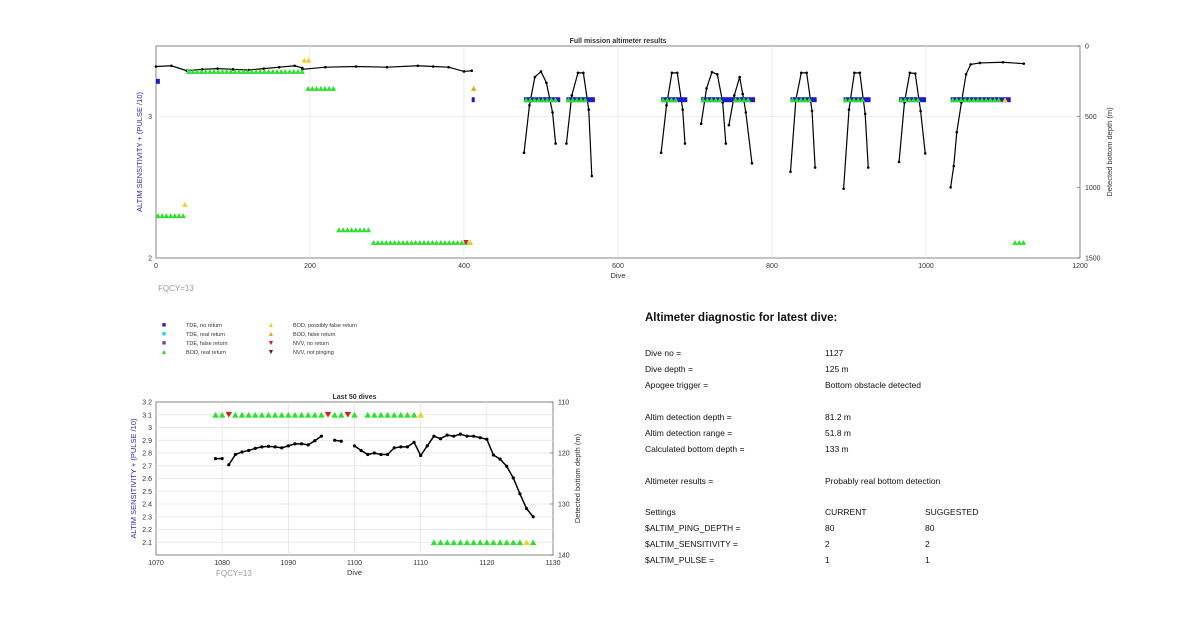 Image resolution: width=1200 pixels, height=622 pixels. Describe the element at coordinates (156, 563) in the screenshot. I see `bottom-x-tick-label: 1070` at that location.